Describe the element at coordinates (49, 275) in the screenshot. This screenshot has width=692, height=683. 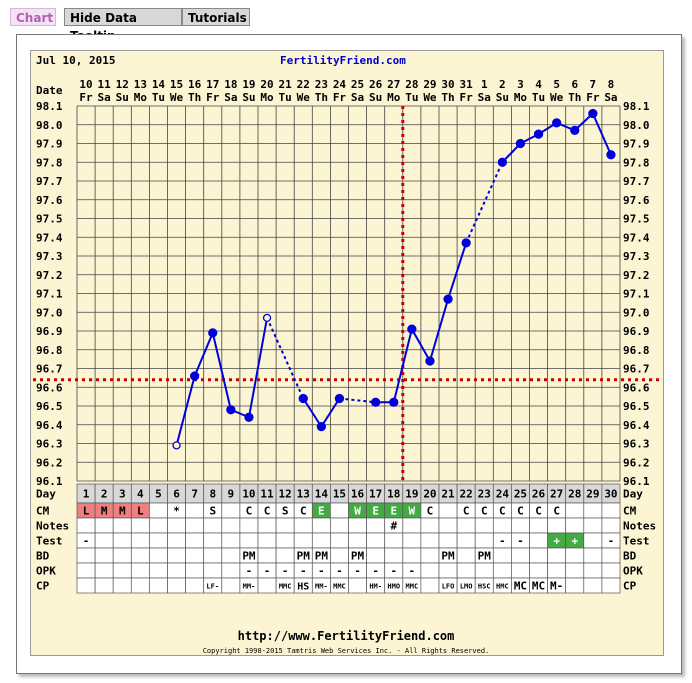
I see `y-tick-label-left: 97.2` at that location.